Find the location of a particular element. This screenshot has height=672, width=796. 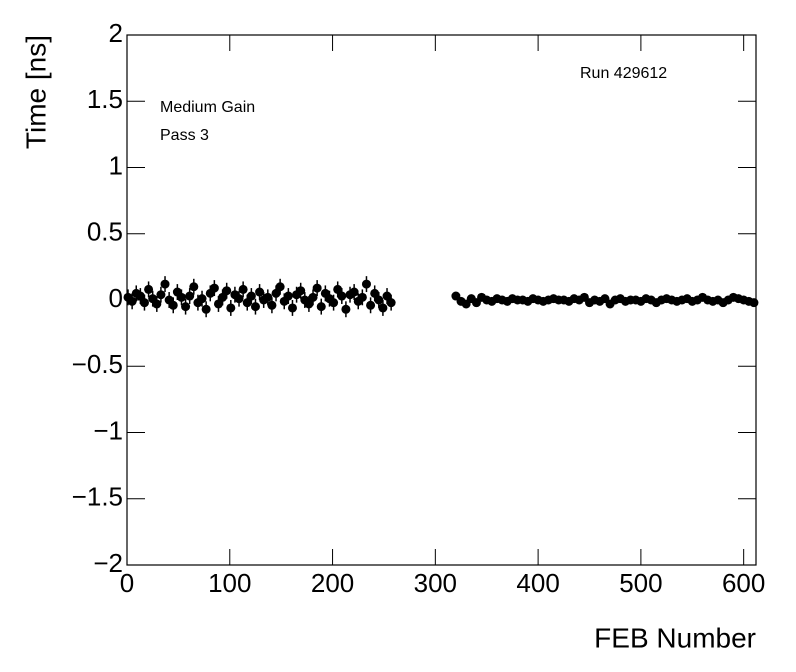

run-label: Run 429612 is located at coordinates (623, 73).